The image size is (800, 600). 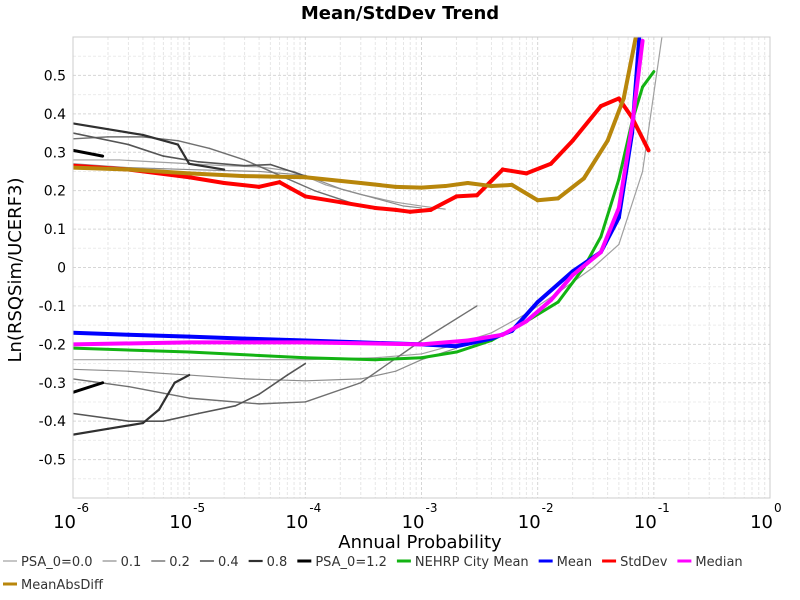 I want to click on x-tick-label: 10⁻³, so click(x=420, y=517).